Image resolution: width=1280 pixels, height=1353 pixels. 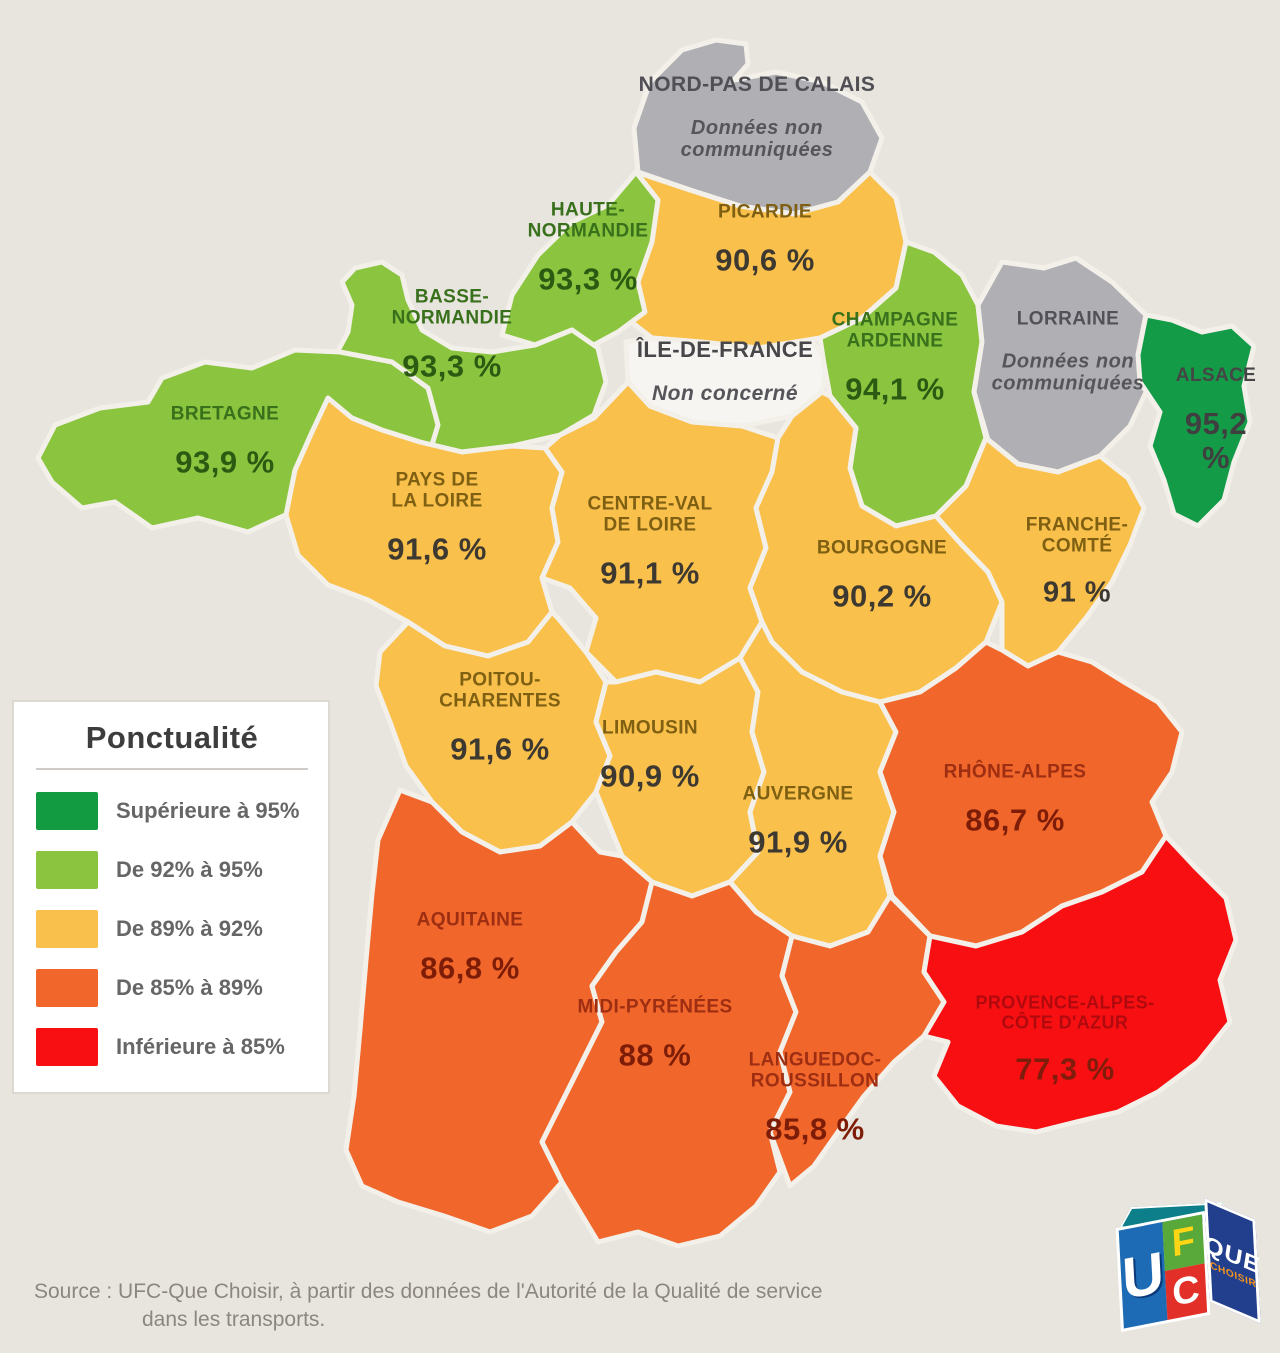 I want to click on legend-label: De 89% à 92%, so click(x=189, y=928).